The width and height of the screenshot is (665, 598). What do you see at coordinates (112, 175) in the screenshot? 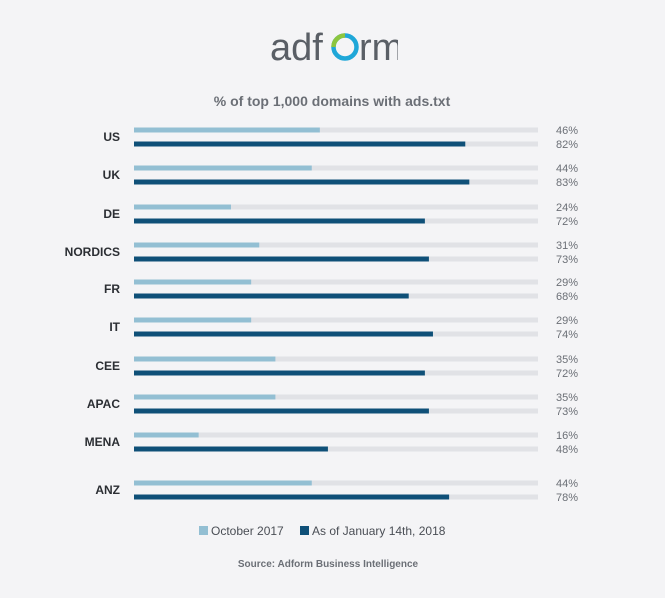
I see `category-label: UK` at bounding box center [112, 175].